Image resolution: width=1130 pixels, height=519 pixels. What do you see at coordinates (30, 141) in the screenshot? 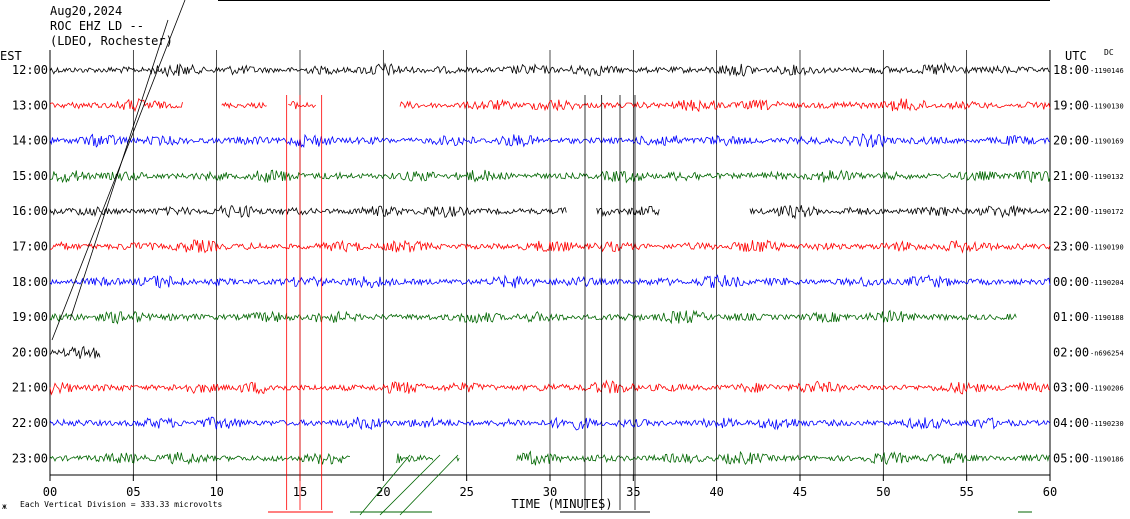
I see `est-hour-label: 14:00` at bounding box center [30, 141].